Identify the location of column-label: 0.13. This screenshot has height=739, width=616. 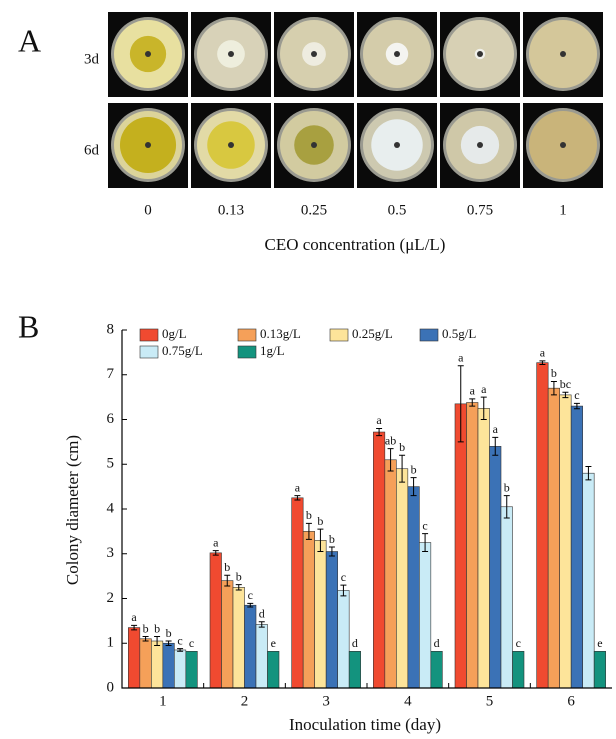
(231, 210).